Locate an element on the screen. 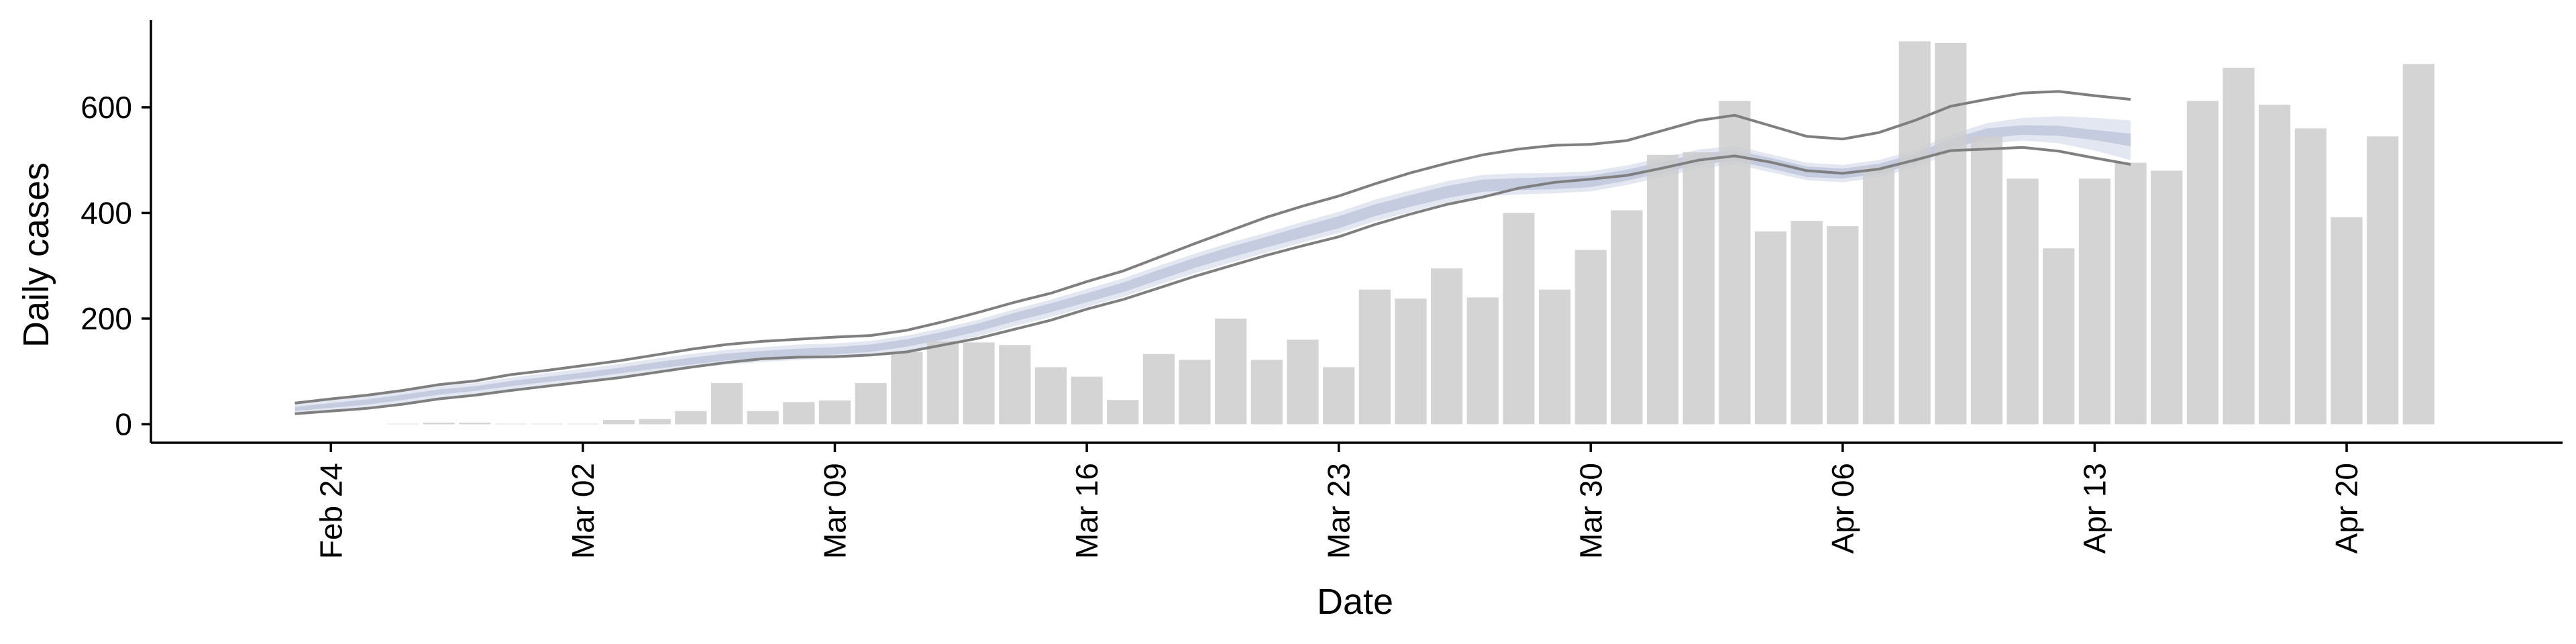 The width and height of the screenshot is (2576, 644). y-tick-label: 600 is located at coordinates (106, 107).